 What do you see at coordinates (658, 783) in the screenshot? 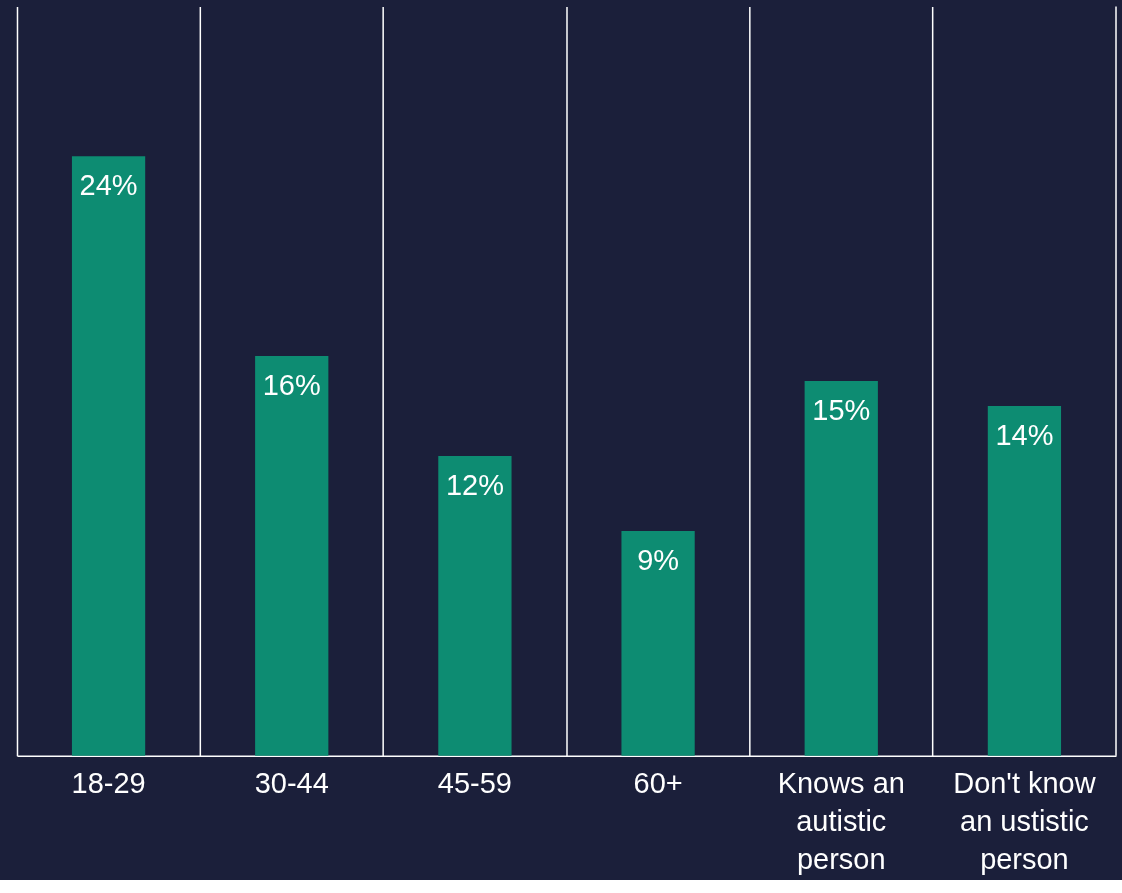
I see `x-tick-label: 60+` at bounding box center [658, 783].